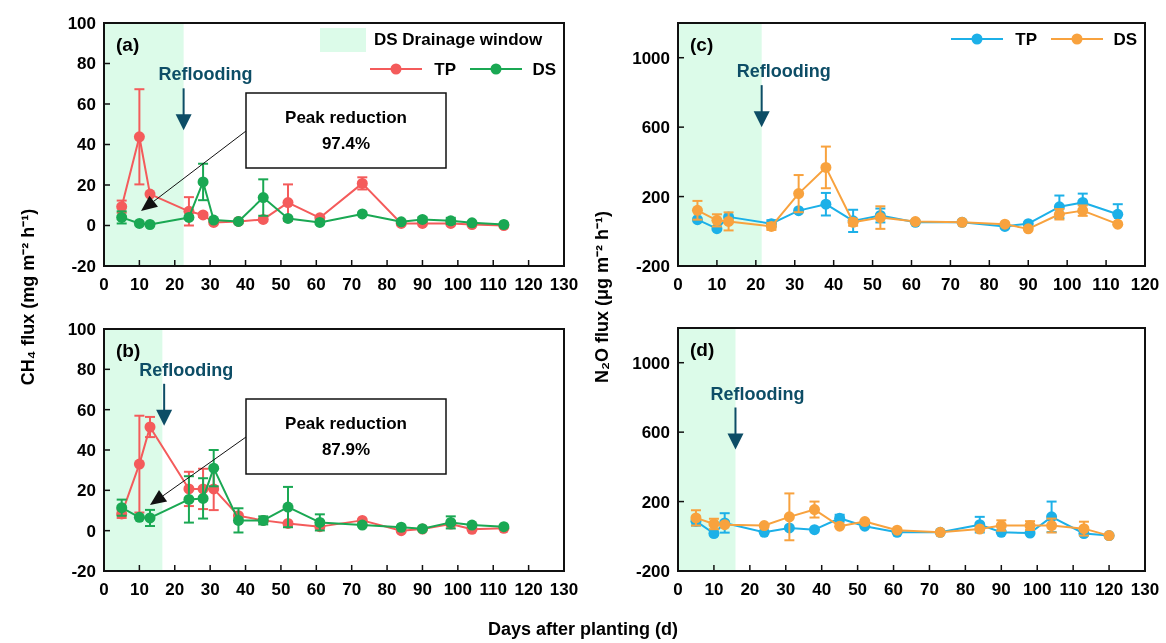 This screenshot has height=643, width=1166. Describe the element at coordinates (346, 436) in the screenshot. I see `annotation: Peak reduction 87.9%` at that location.